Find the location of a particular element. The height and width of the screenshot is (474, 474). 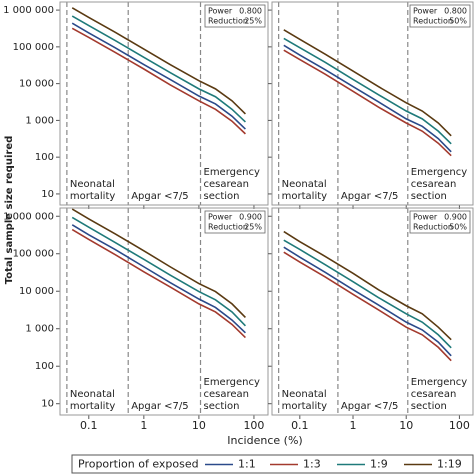

y-axis-label: Total sample size required is located at coordinates (9, 210).